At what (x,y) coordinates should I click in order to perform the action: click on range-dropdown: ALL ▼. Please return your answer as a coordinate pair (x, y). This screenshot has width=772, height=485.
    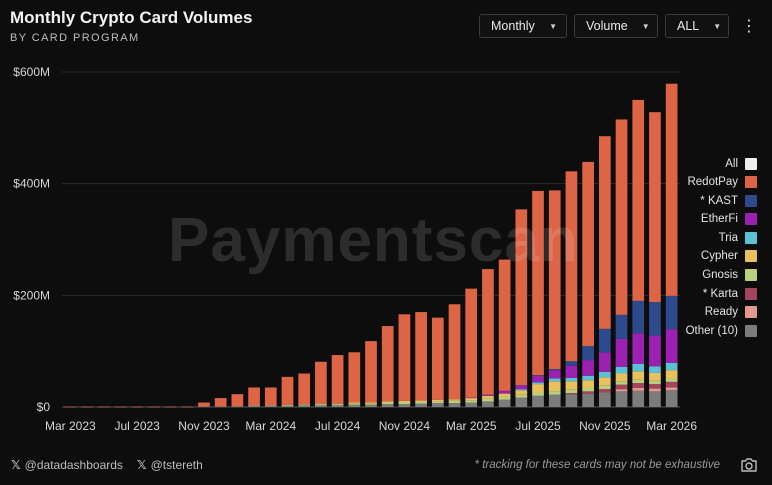
    Looking at the image, I should click on (697, 26).